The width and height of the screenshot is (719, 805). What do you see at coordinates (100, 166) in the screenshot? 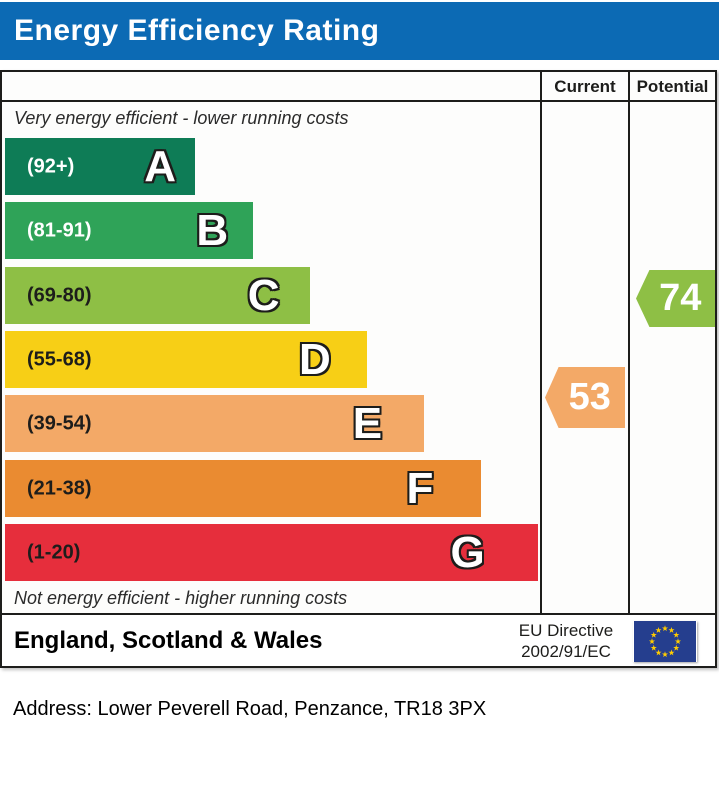
I see `band-a: (92+) A` at bounding box center [100, 166].